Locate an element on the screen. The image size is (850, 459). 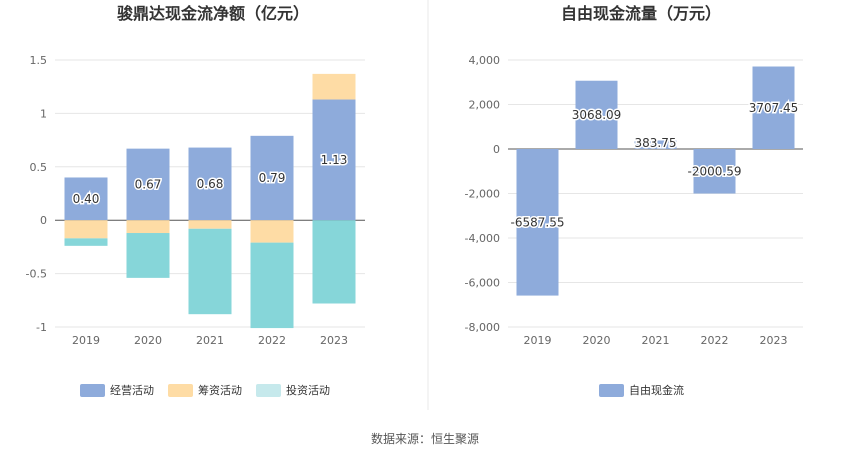
data-label: 0.40 is located at coordinates (86, 199).